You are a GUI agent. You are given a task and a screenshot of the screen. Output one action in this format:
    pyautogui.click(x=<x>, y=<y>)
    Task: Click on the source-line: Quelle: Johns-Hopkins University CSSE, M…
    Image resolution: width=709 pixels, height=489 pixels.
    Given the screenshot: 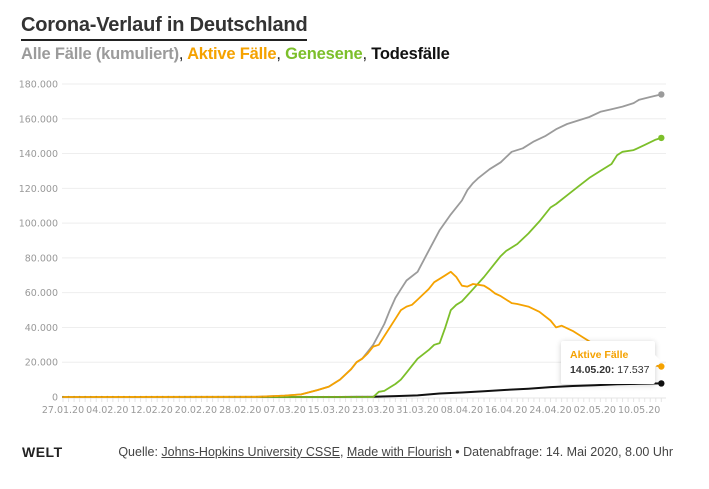 What is the action you would take?
    pyautogui.click(x=395, y=452)
    